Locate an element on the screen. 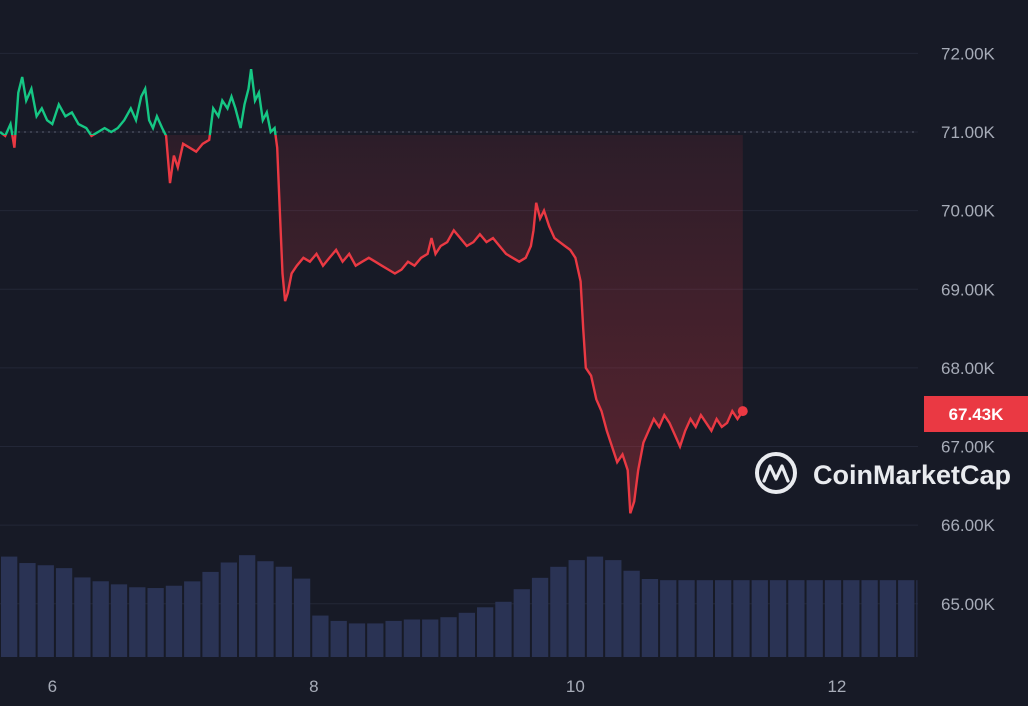 This screenshot has width=1028, height=706. watermark: CoinMarketCap is located at coordinates (883, 473).